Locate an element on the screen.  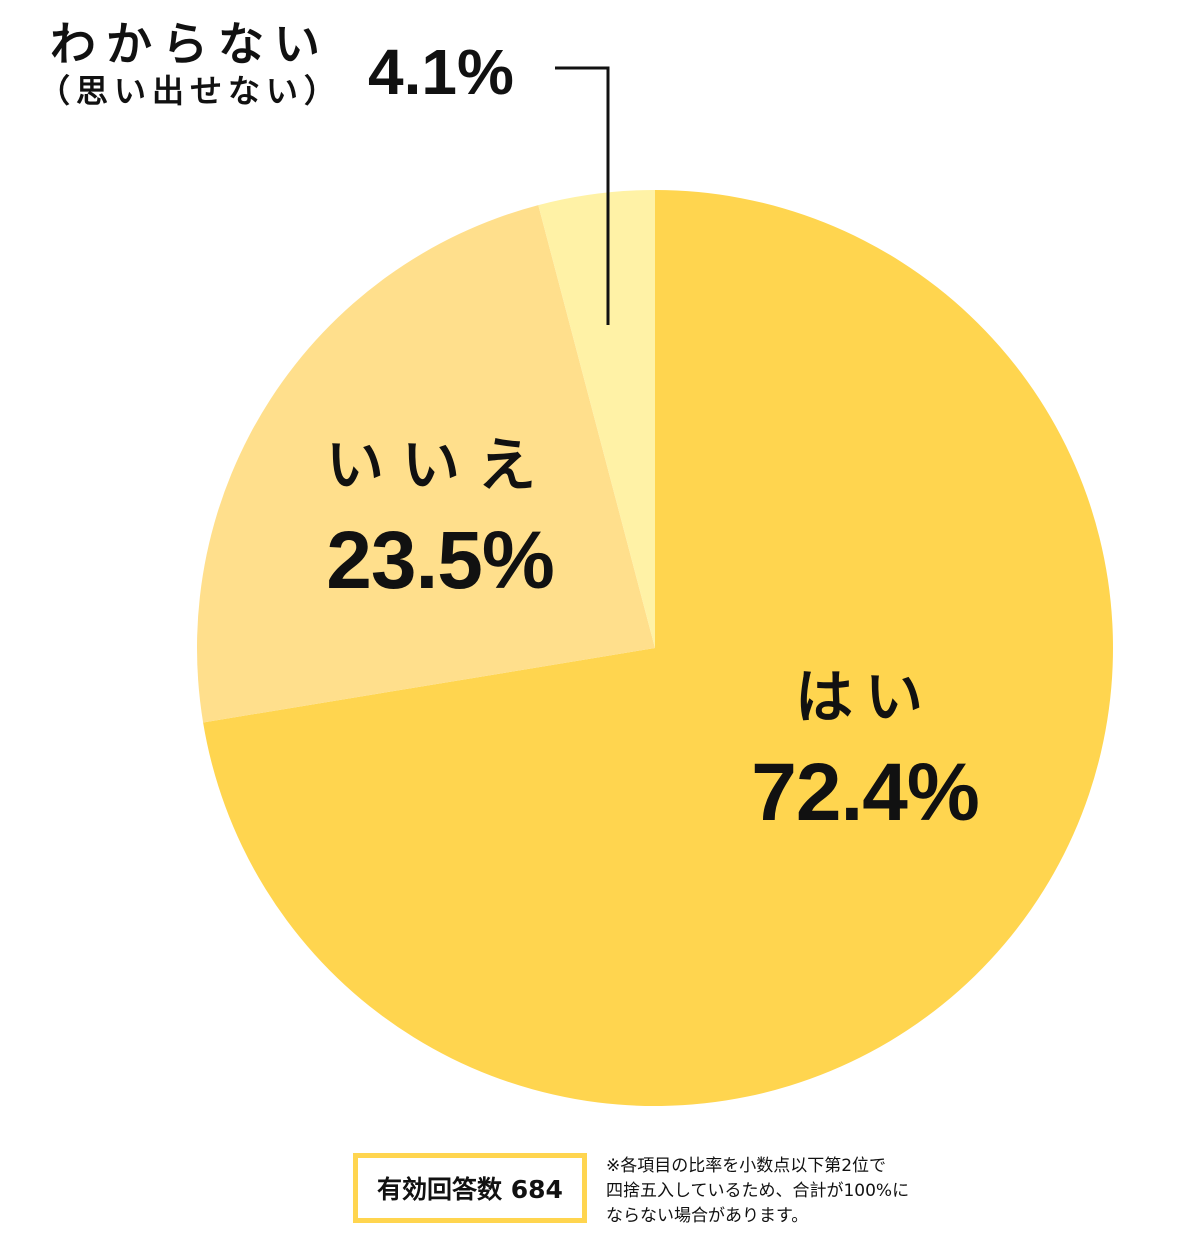
label-dontknow-line1: わからない is located at coordinates (190, 44).